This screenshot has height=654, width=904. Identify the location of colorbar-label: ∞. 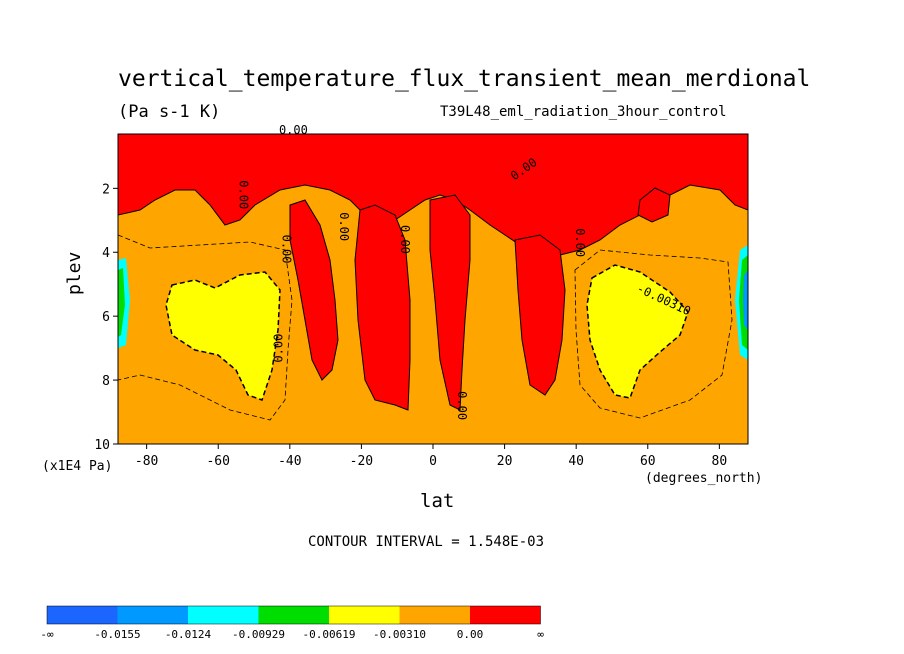
(540, 634).